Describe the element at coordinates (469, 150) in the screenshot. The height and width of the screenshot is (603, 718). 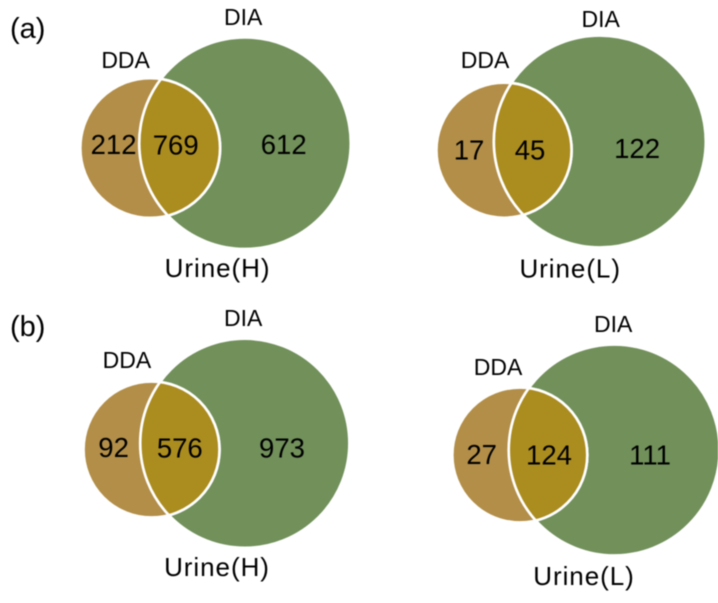
I see `svg-text: 17` at that location.